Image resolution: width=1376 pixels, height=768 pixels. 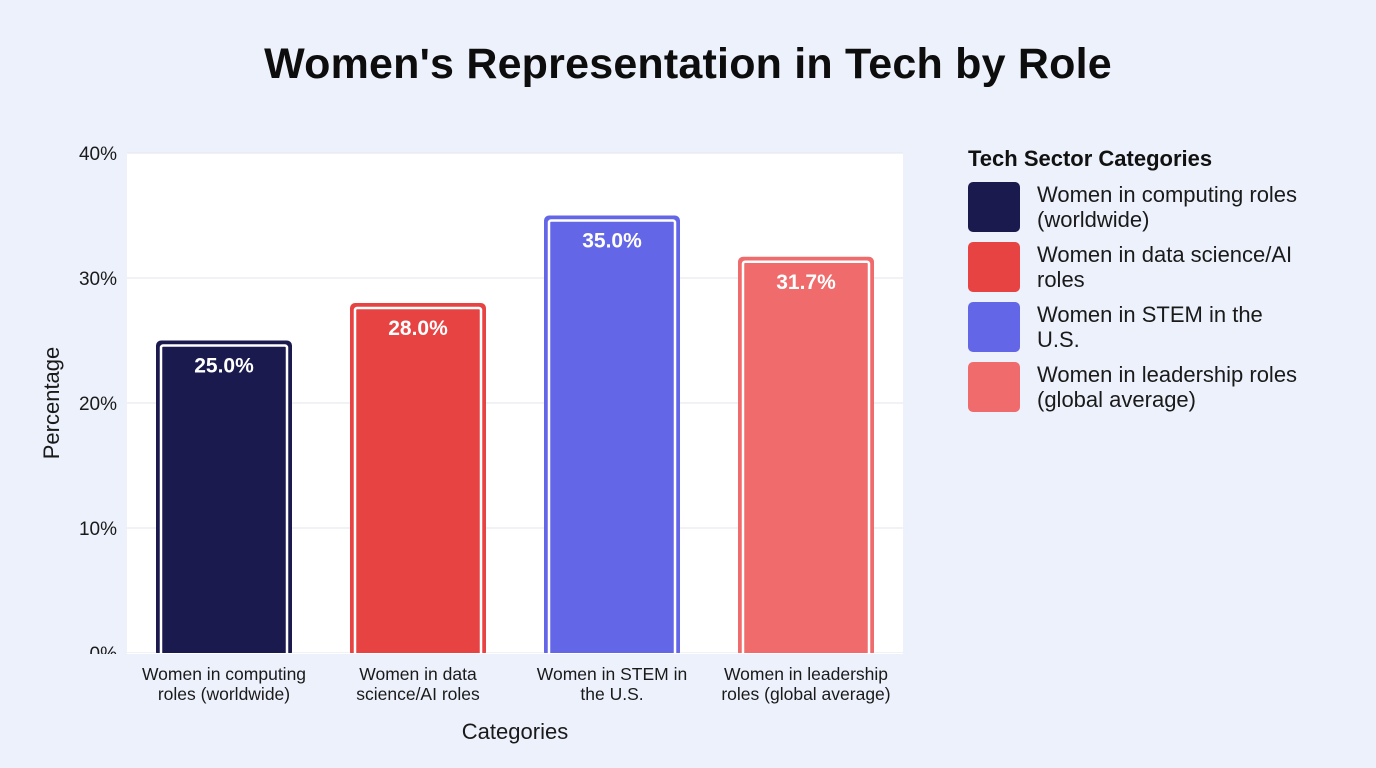 I want to click on legend-label-line: Women in computing roles, so click(x=1167, y=194).